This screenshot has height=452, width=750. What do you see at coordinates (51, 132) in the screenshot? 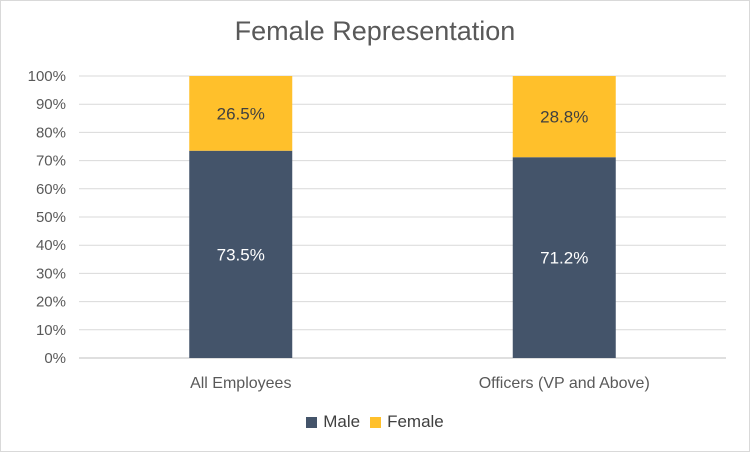
I see `y-tick-label: 80%` at bounding box center [51, 132].